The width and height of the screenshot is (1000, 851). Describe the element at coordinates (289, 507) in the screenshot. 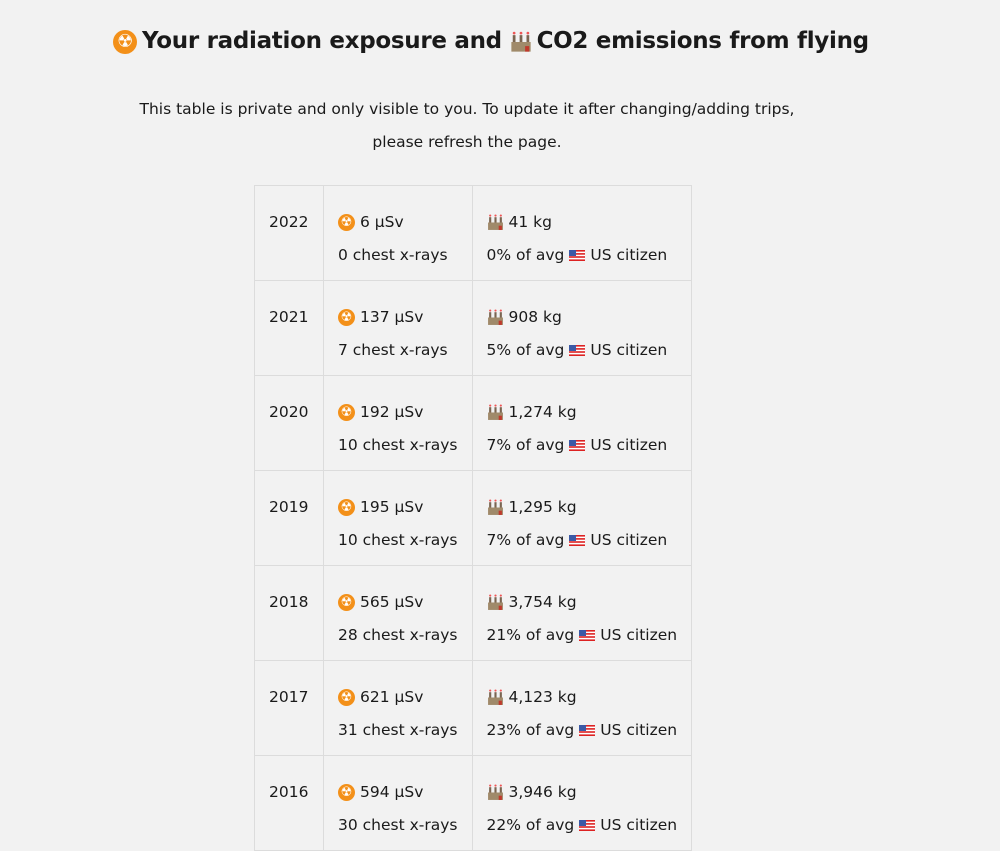

I see `year: 2019` at that location.